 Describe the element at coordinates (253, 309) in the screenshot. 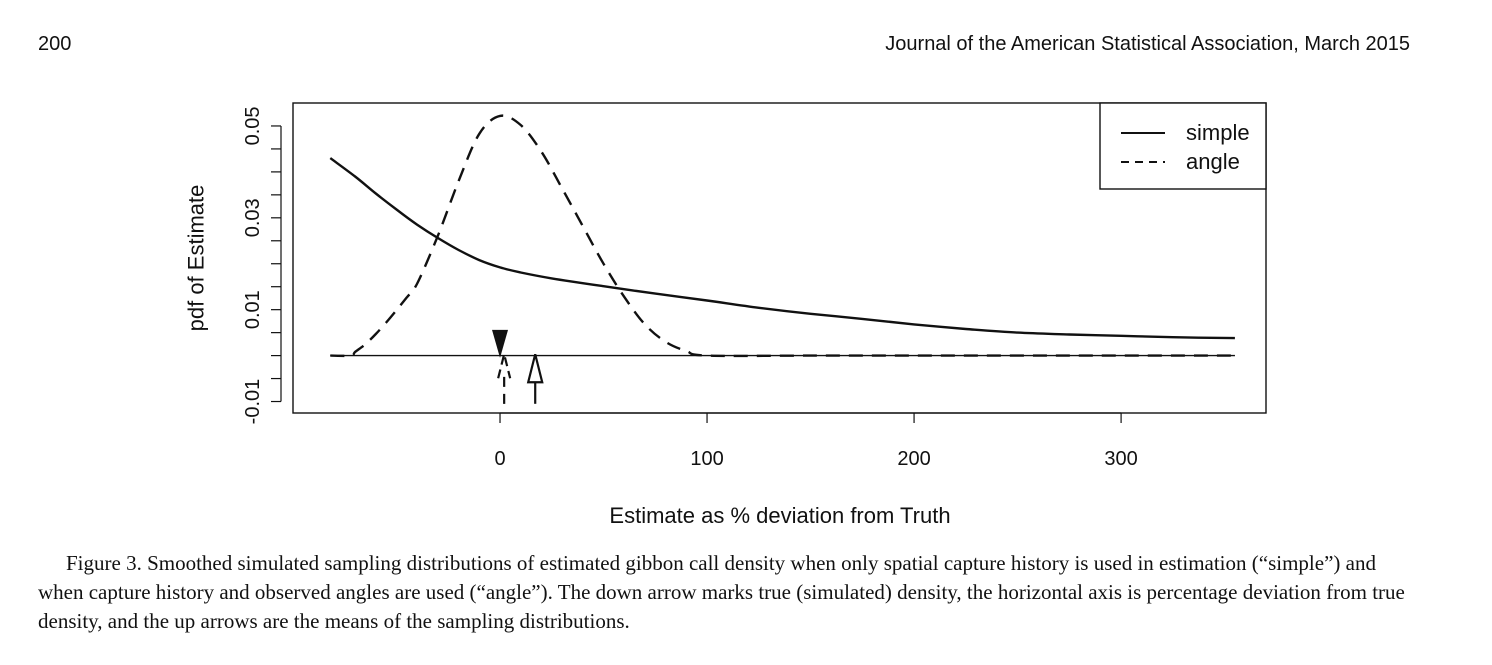

I see `y-tick-label: 0.01` at that location.